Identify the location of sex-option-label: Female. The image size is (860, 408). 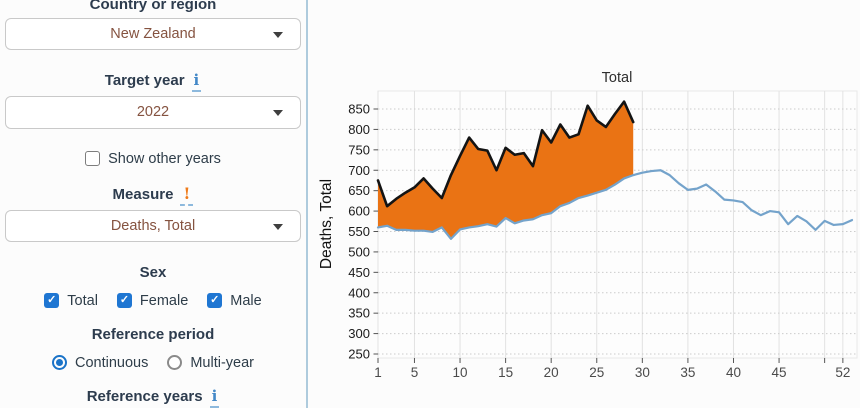
(164, 300).